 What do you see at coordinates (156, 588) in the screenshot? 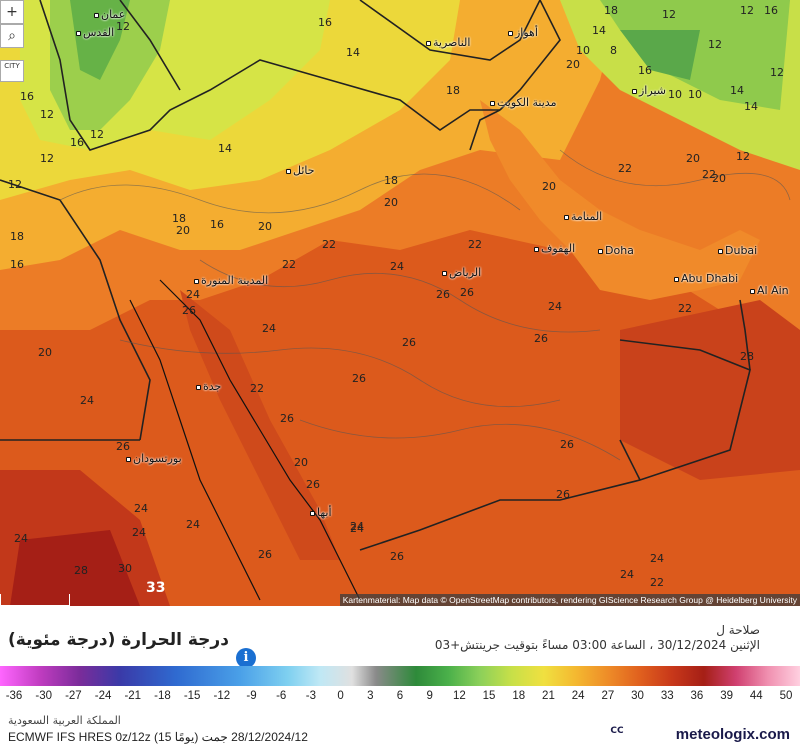
I see `max-temperature-label: 33` at bounding box center [156, 588].